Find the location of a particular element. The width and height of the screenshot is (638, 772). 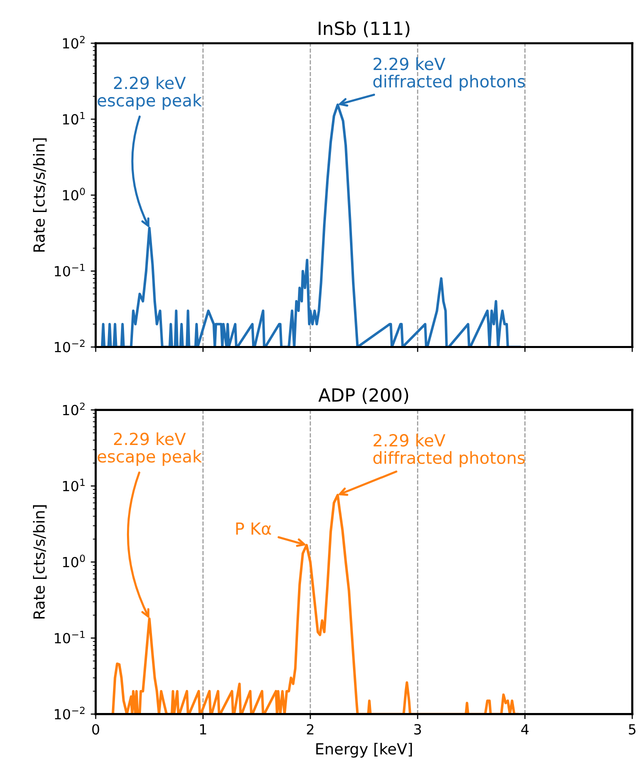

annotation: P Kα is located at coordinates (254, 528).